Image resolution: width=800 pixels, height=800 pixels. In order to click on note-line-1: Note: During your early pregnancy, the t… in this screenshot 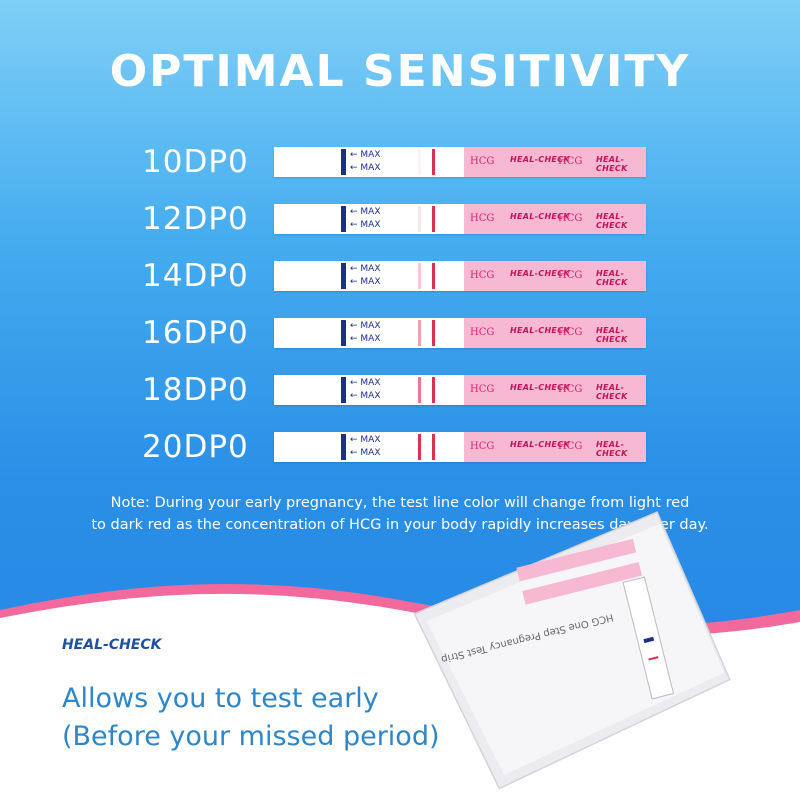, I will do `click(400, 503)`.